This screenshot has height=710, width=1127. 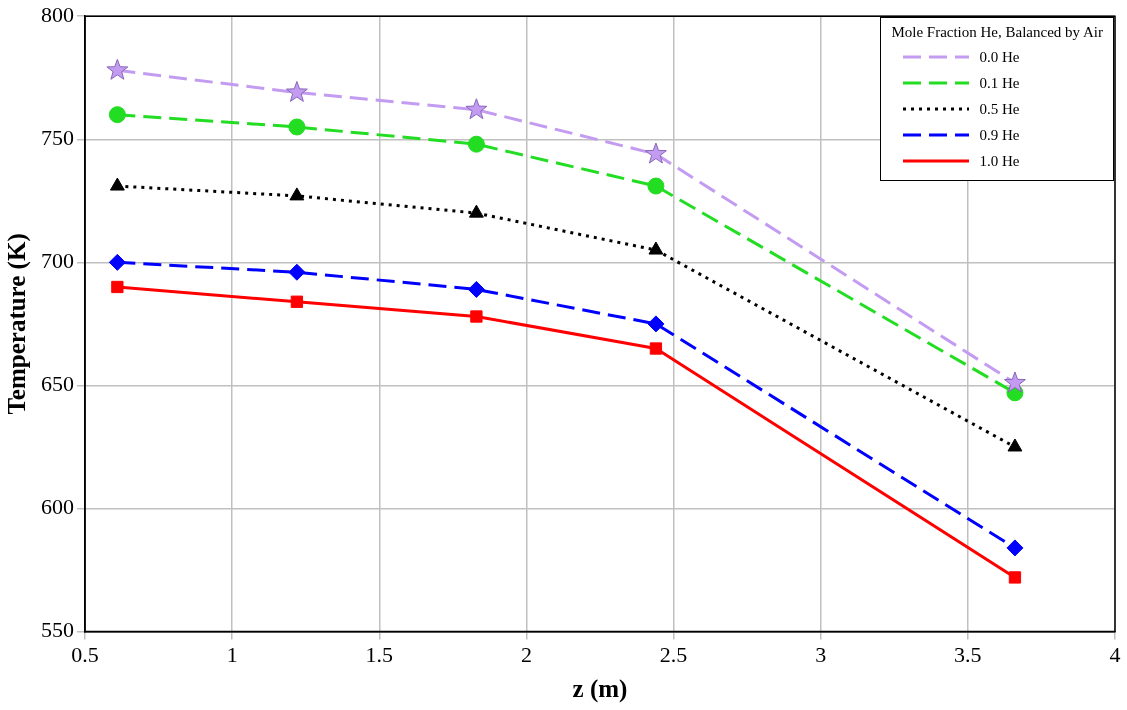 What do you see at coordinates (968, 654) in the screenshot?
I see `x-tick-label: 3.5` at bounding box center [968, 654].